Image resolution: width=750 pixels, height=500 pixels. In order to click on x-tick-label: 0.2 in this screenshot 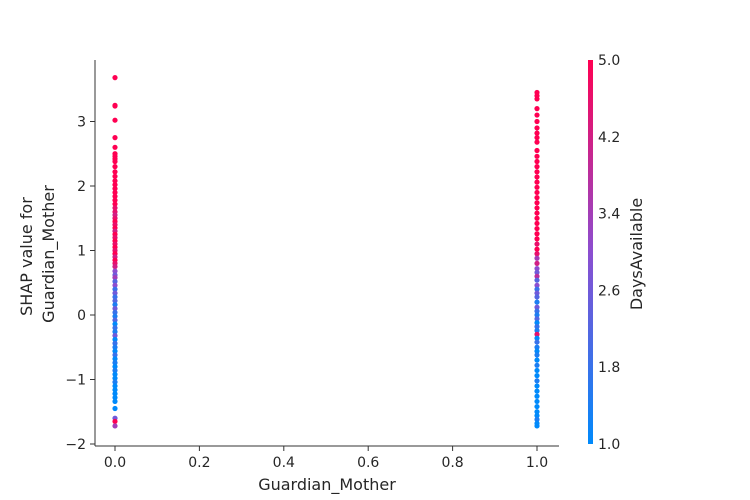, I will do `click(199, 463)`.